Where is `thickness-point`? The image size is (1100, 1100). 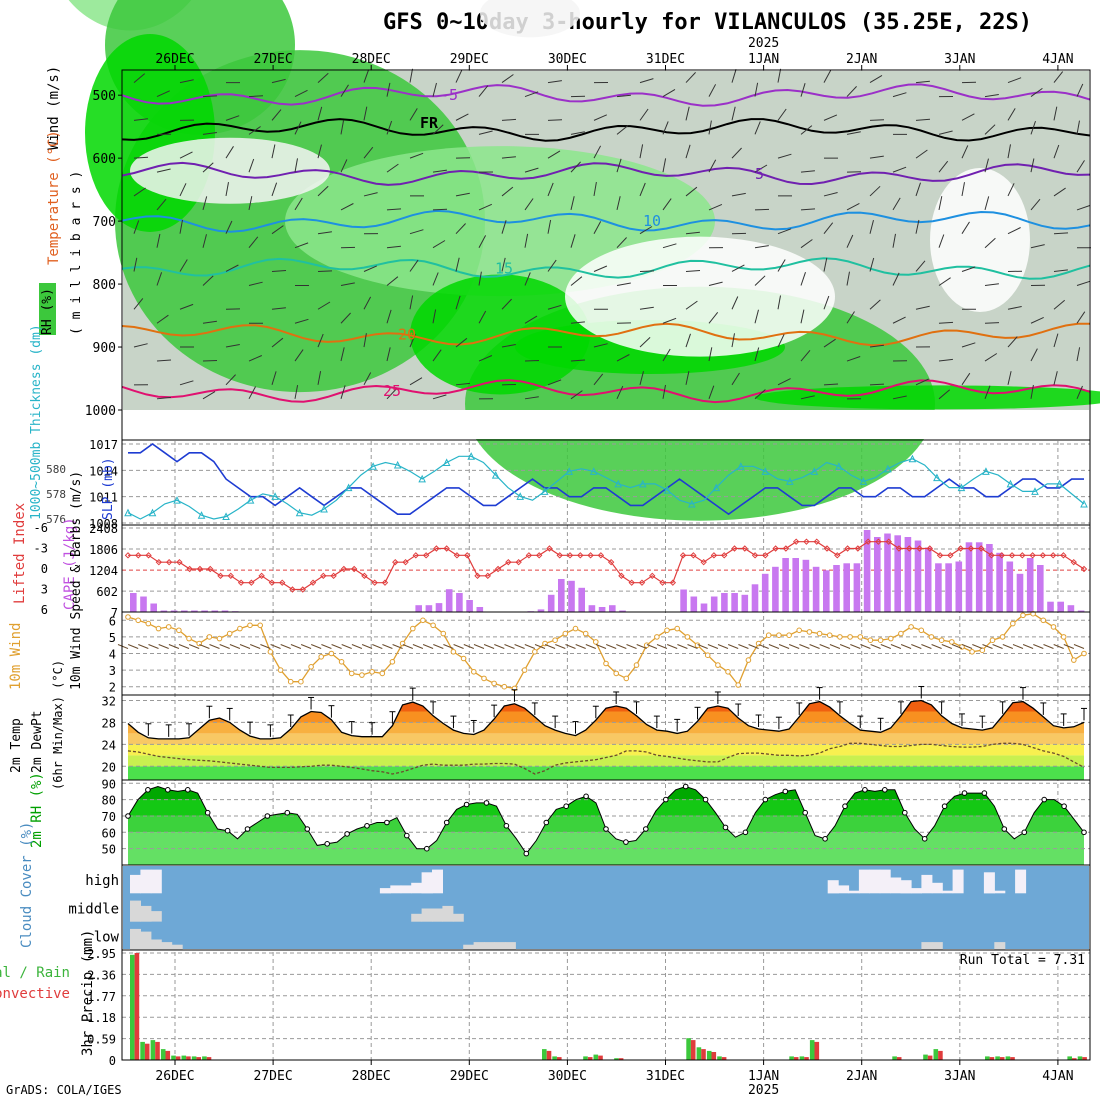 thickness-point is located at coordinates (888, 468).